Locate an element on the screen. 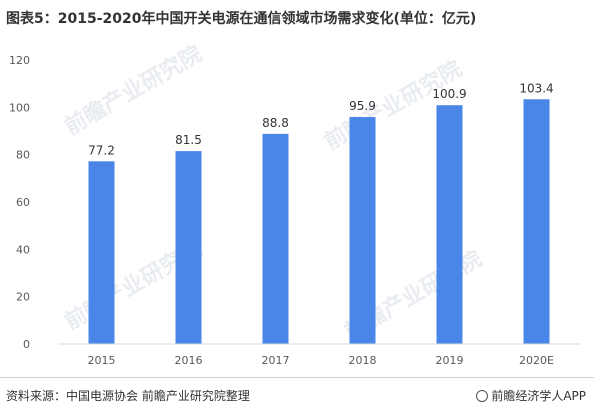  x-tick-label: 2020E is located at coordinates (536, 360).